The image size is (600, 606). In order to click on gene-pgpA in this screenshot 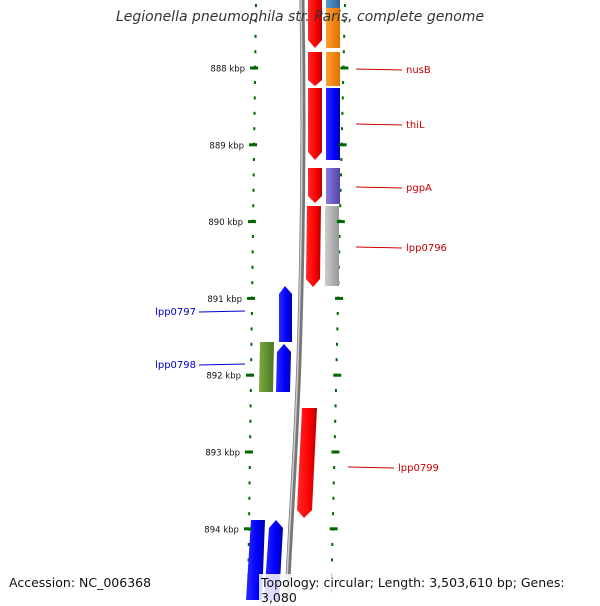, I will do `click(333, 186)`.